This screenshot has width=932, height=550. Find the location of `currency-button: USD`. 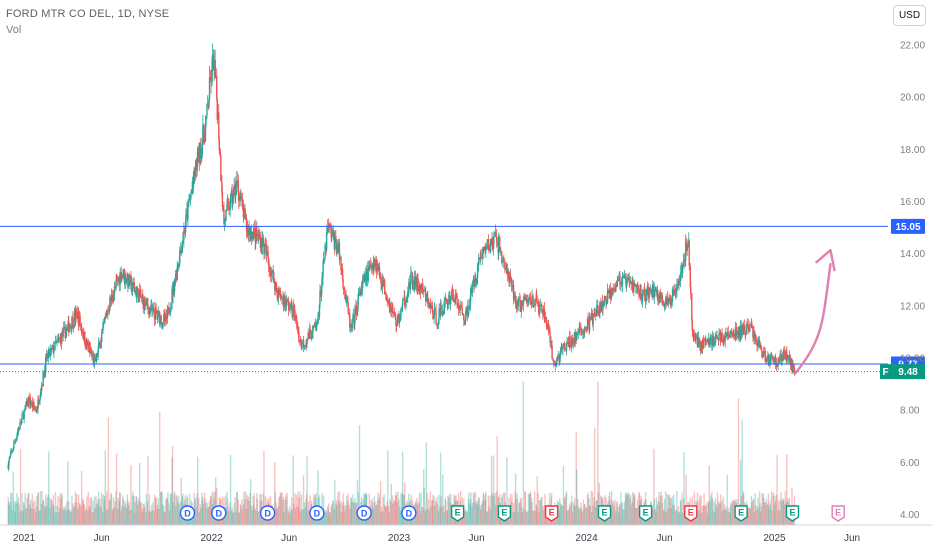

currency-button: USD is located at coordinates (909, 15).